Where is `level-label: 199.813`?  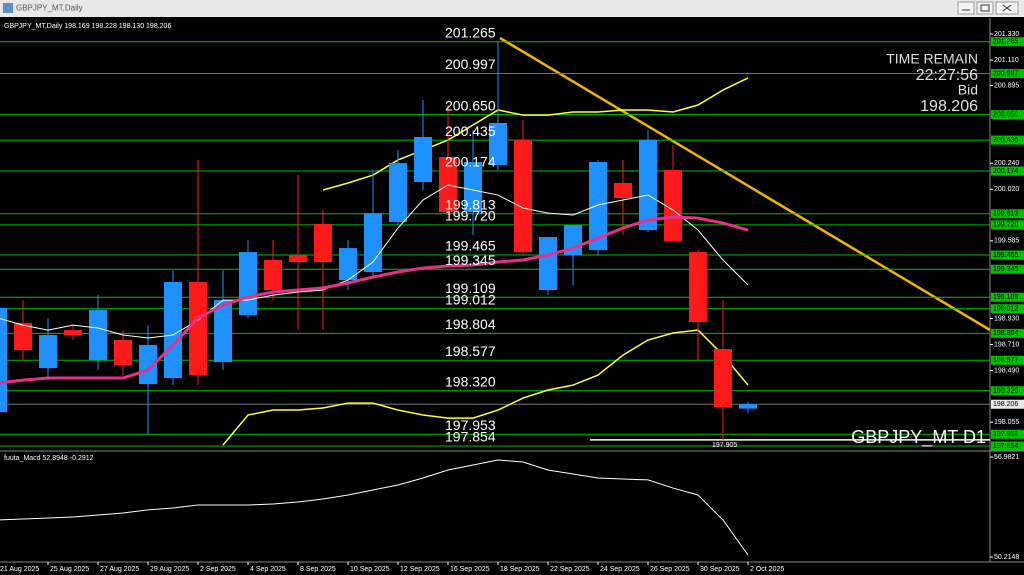
level-label: 199.813 is located at coordinates (470, 204).